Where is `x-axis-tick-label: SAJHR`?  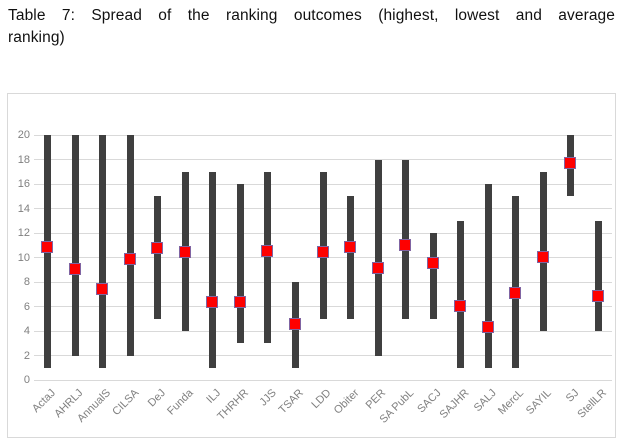 x-axis-tick-label: SAJHR is located at coordinates (454, 404).